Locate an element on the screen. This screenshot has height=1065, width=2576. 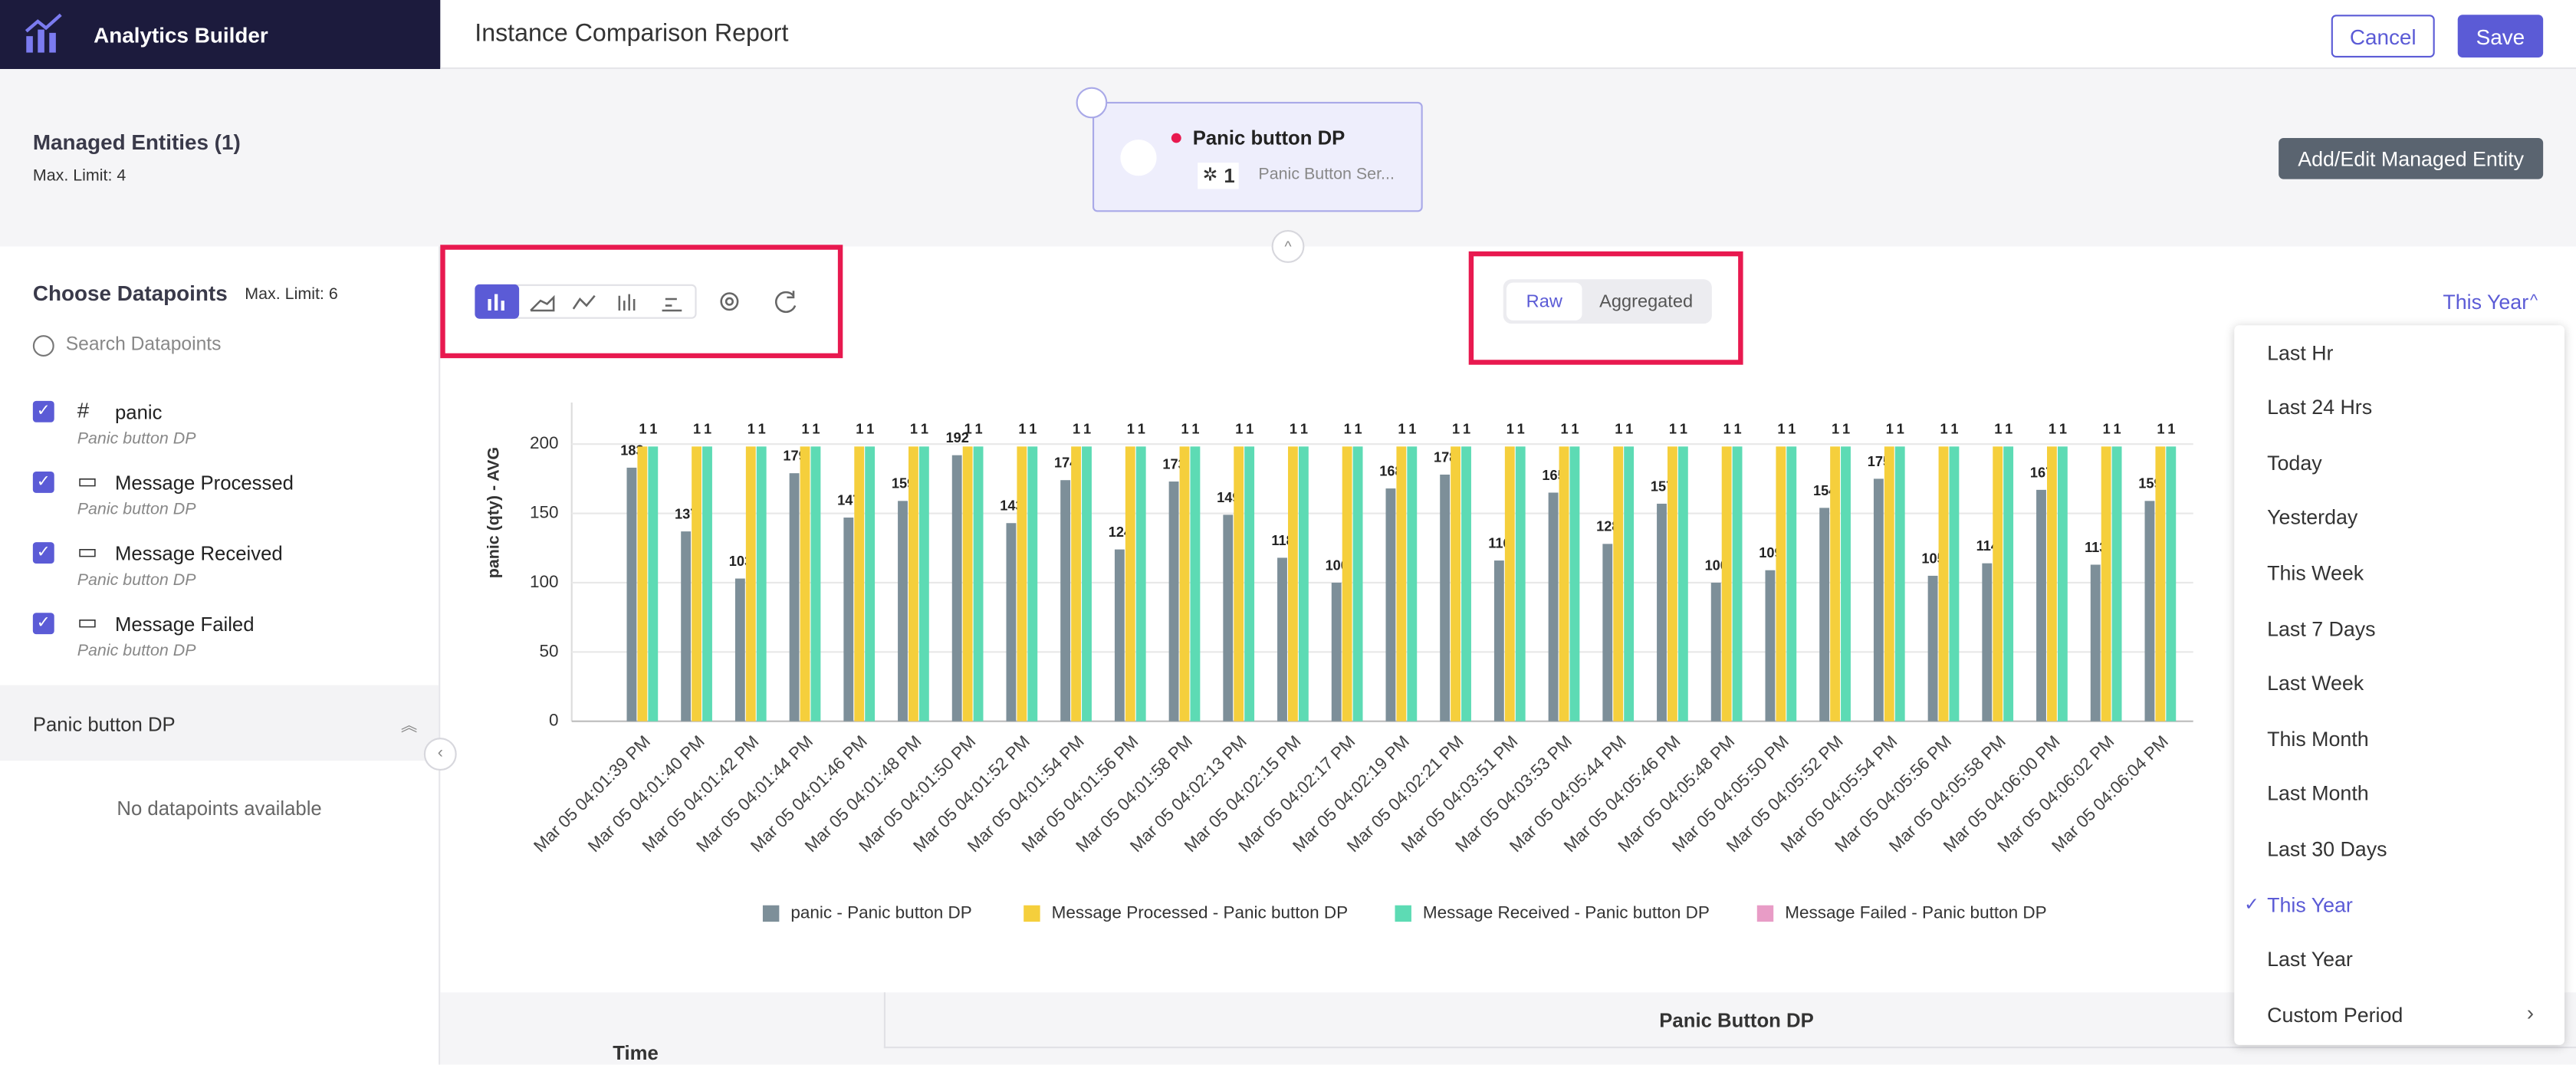
group-chevron: ︽ is located at coordinates (409, 727).